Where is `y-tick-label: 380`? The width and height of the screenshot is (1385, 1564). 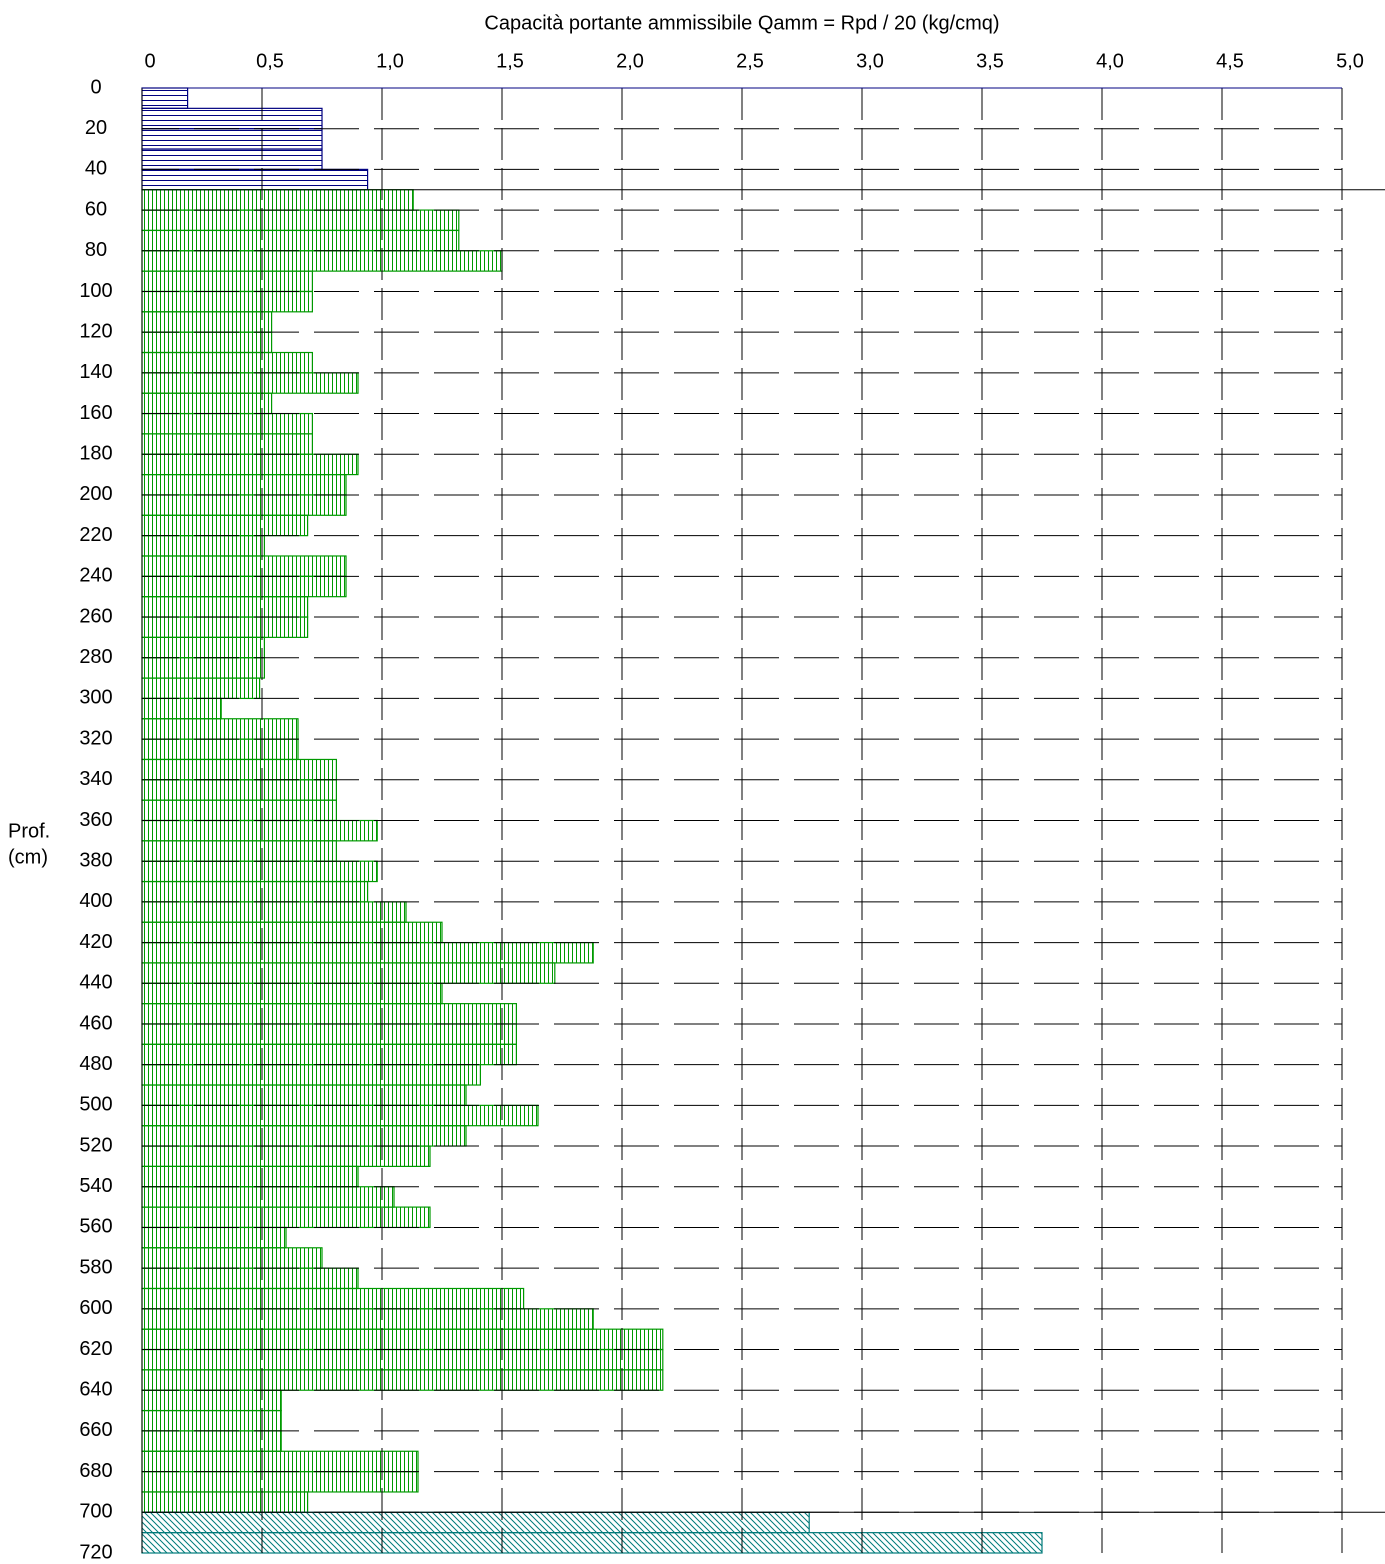
y-tick-label: 380 is located at coordinates (95, 860).